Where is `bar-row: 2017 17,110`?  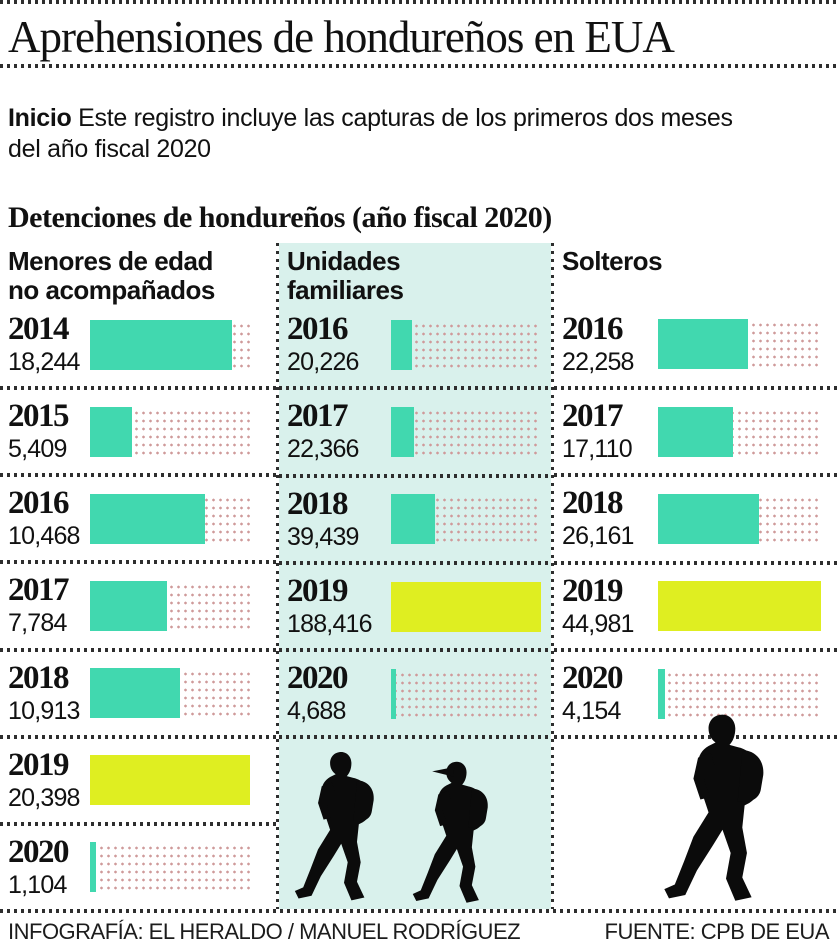 bar-row: 2017 17,110 is located at coordinates (695, 431).